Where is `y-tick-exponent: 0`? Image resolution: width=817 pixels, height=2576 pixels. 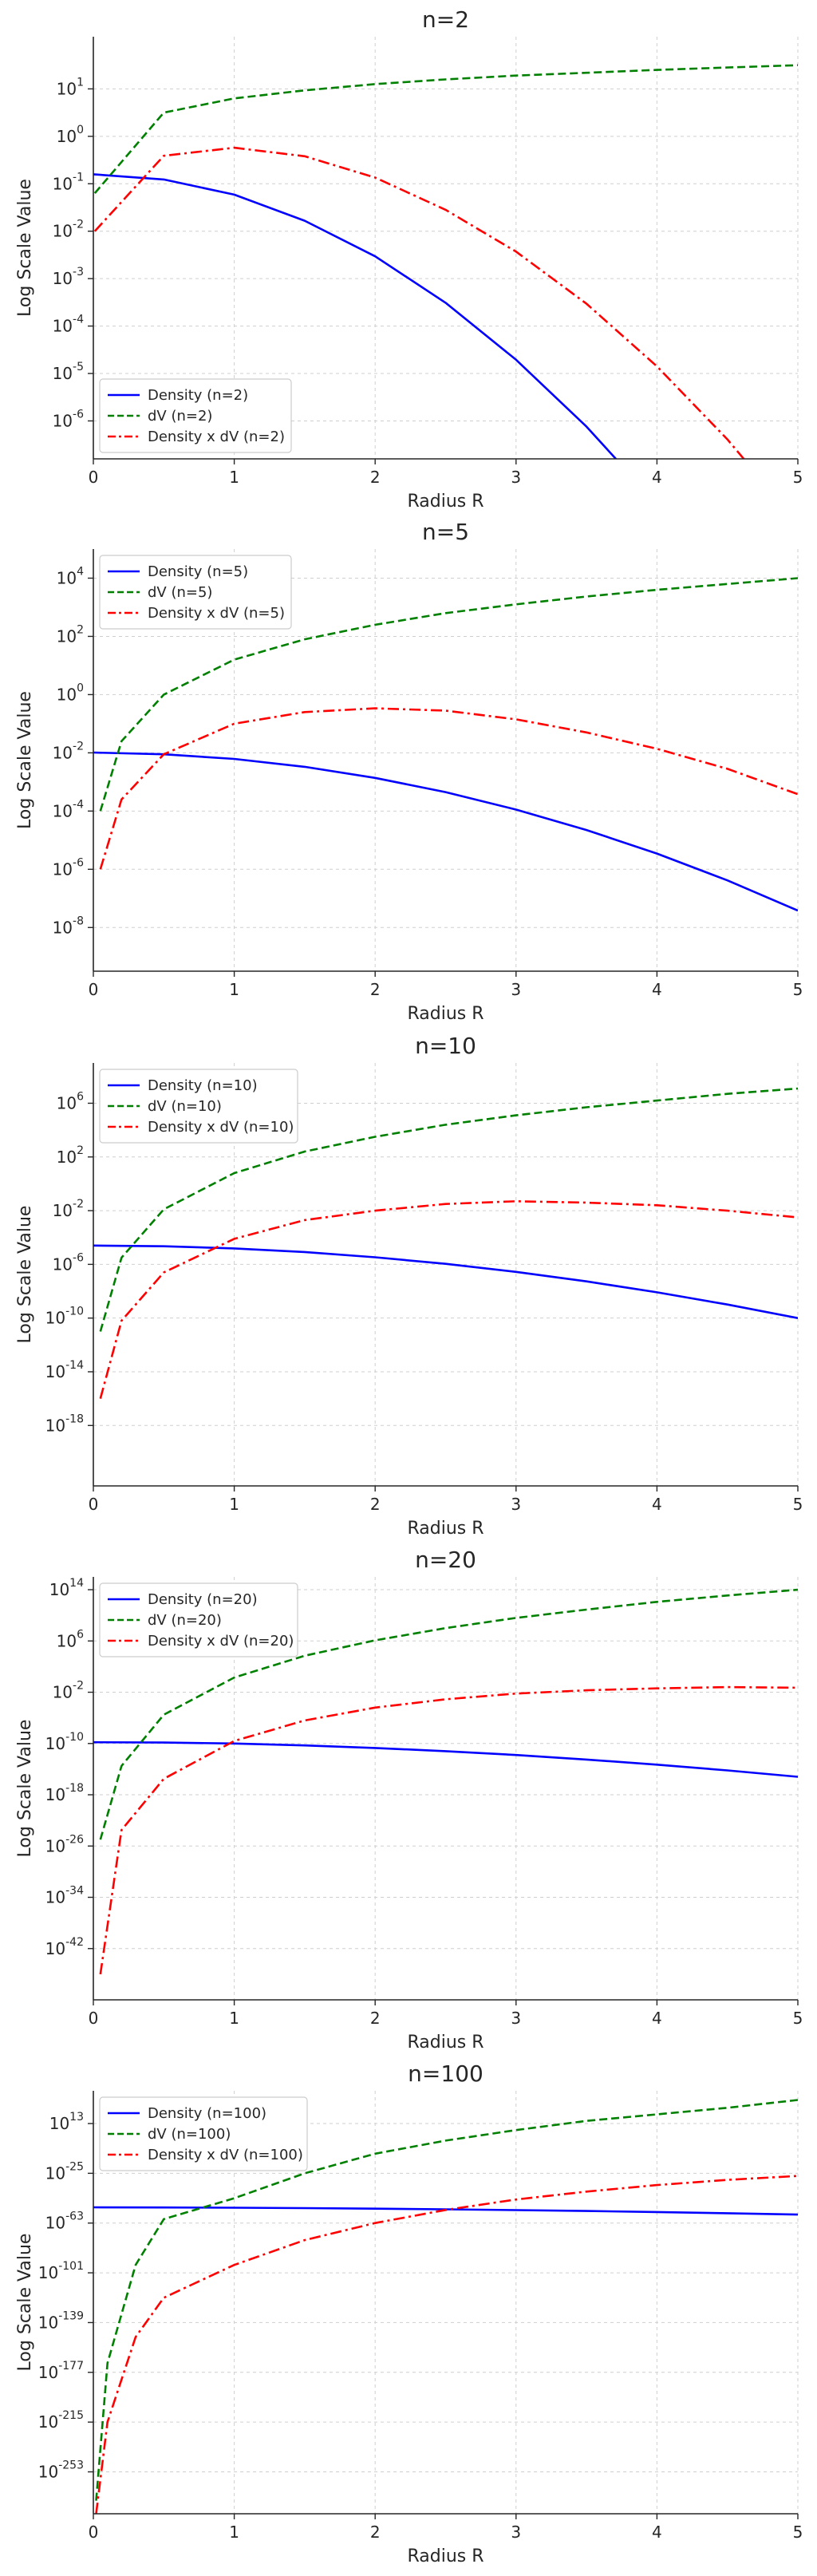 y-tick-exponent: 0 is located at coordinates (80, 130).